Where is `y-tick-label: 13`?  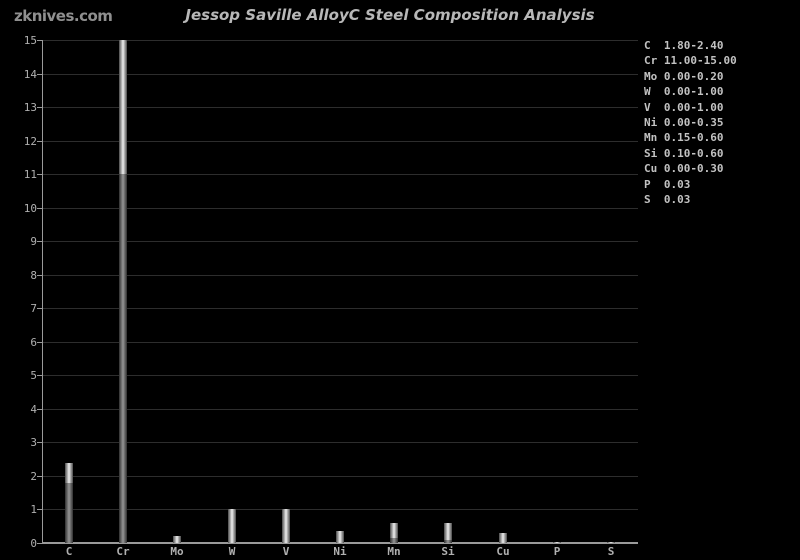
y-tick-label: 13 is located at coordinates (30, 107).